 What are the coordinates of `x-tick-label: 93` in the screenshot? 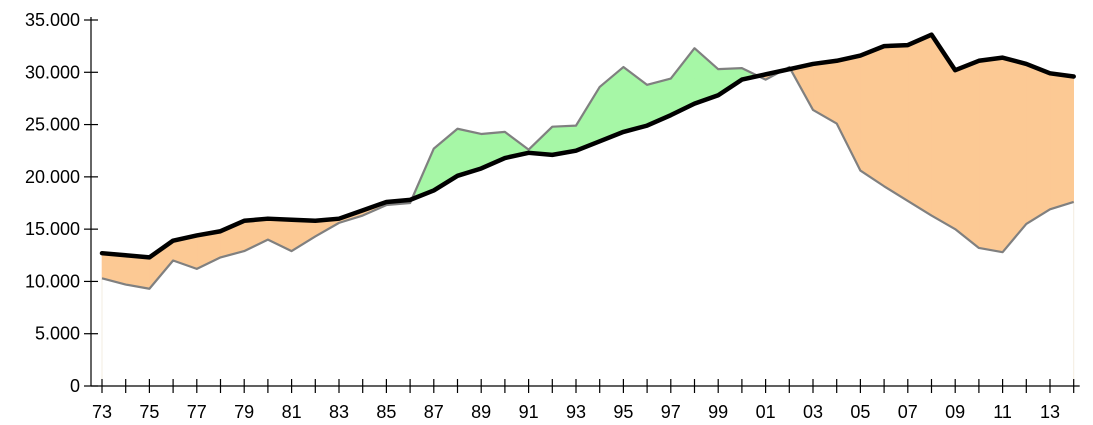 It's located at (576, 412).